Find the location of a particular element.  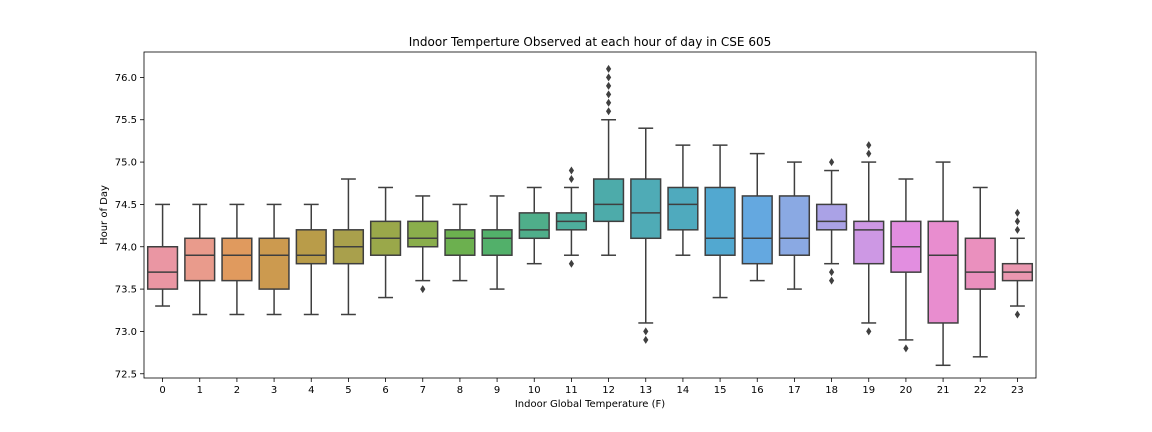

y-tick-label: 75.5 is located at coordinates (126, 120).